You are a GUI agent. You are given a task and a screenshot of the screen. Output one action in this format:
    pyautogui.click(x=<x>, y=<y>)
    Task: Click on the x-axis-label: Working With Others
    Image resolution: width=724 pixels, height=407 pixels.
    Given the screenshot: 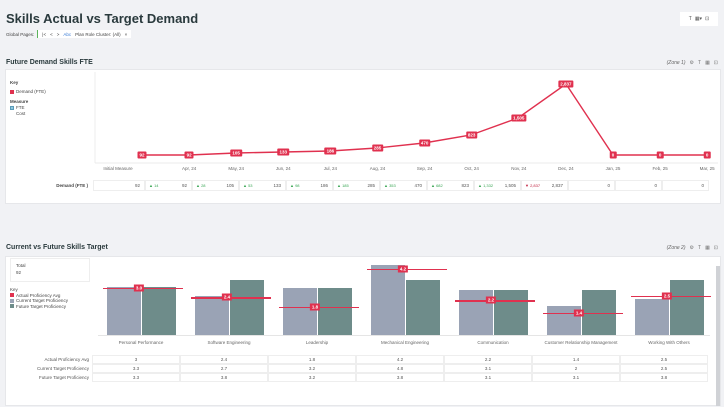 What is the action you would take?
    pyautogui.click(x=669, y=342)
    